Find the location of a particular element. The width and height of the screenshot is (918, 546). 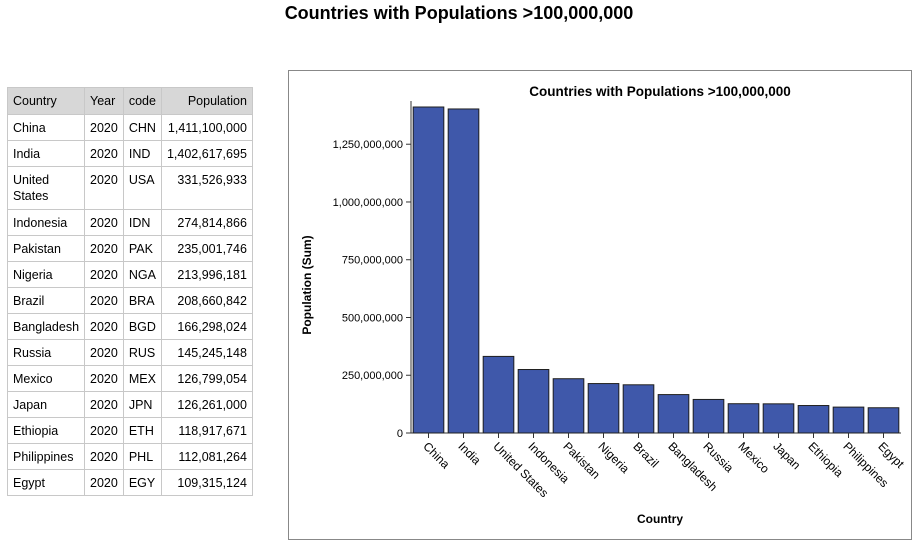

cell-population: 109,315,124 is located at coordinates (206, 482).